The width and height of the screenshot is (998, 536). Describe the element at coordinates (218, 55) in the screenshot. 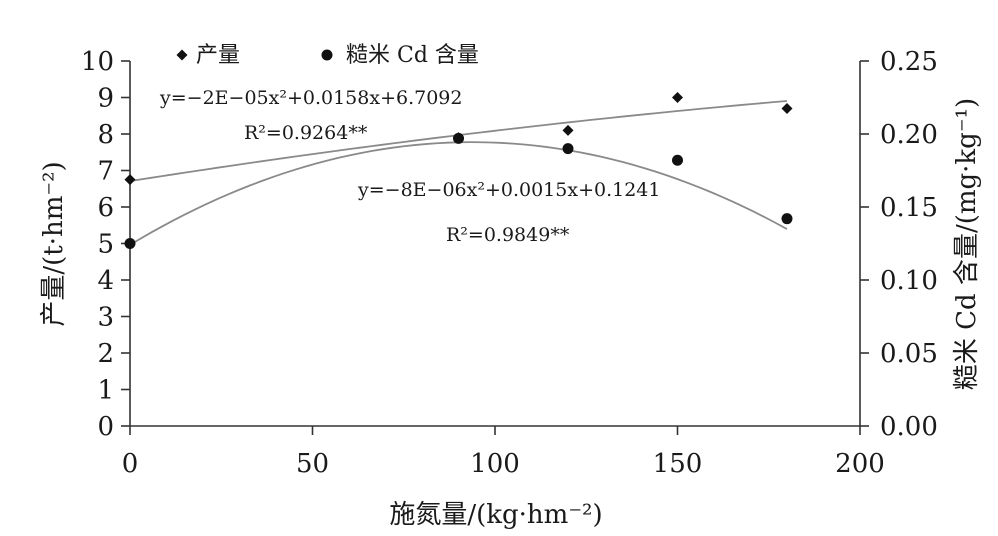

I see `legend-label-yield: 产量` at that location.